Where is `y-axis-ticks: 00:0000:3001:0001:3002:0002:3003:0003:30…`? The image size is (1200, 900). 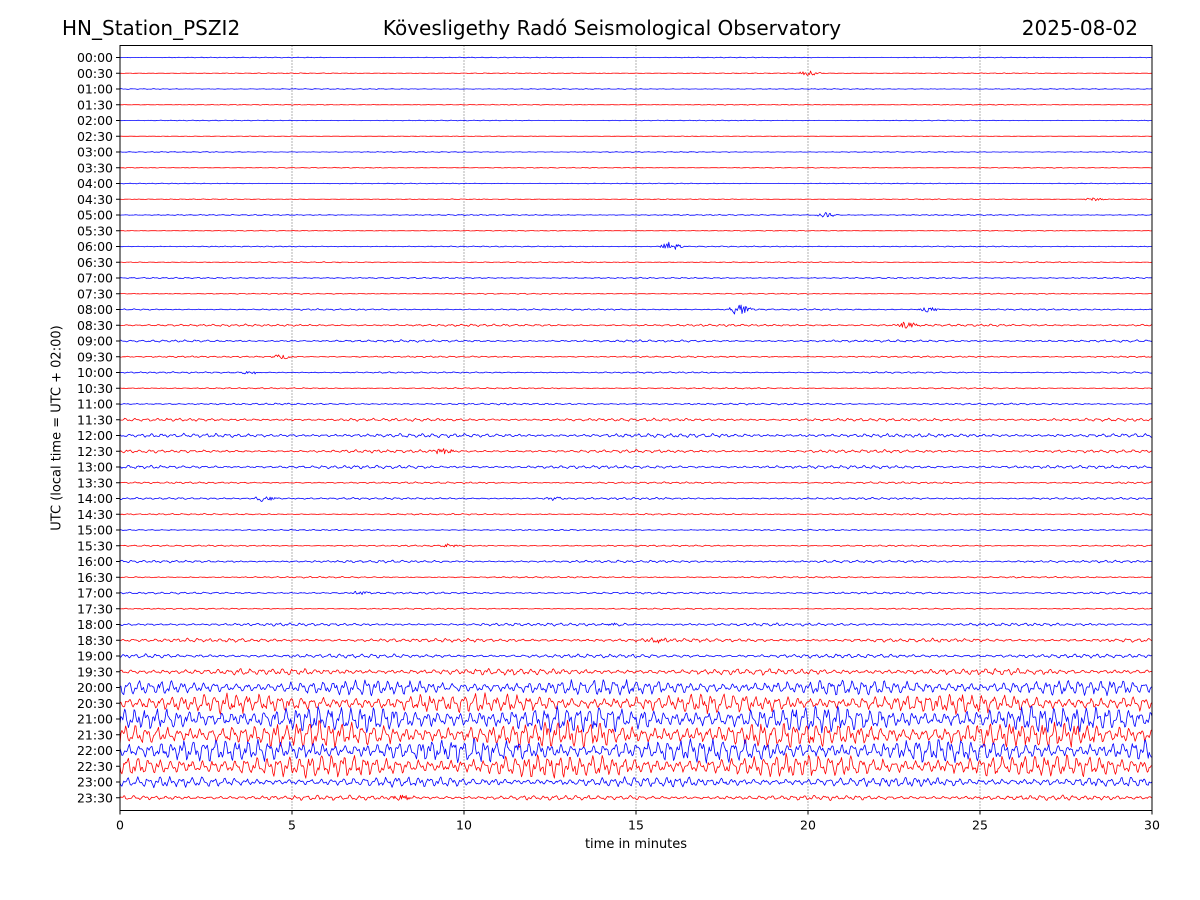
y-axis-ticks: 00:0000:3001:0001:3002:0002:3003:0003:30… is located at coordinates (98, 427).